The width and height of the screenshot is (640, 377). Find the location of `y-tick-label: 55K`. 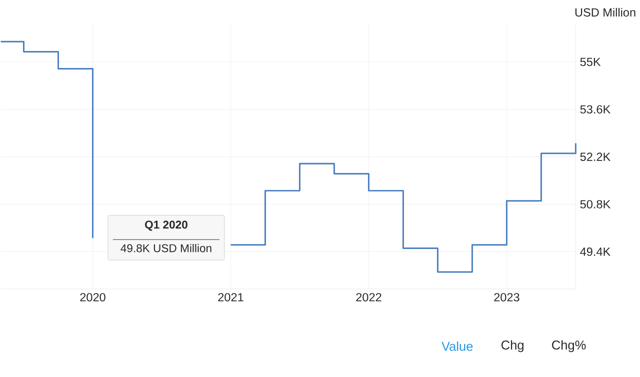

y-tick-label: 55K is located at coordinates (590, 62).